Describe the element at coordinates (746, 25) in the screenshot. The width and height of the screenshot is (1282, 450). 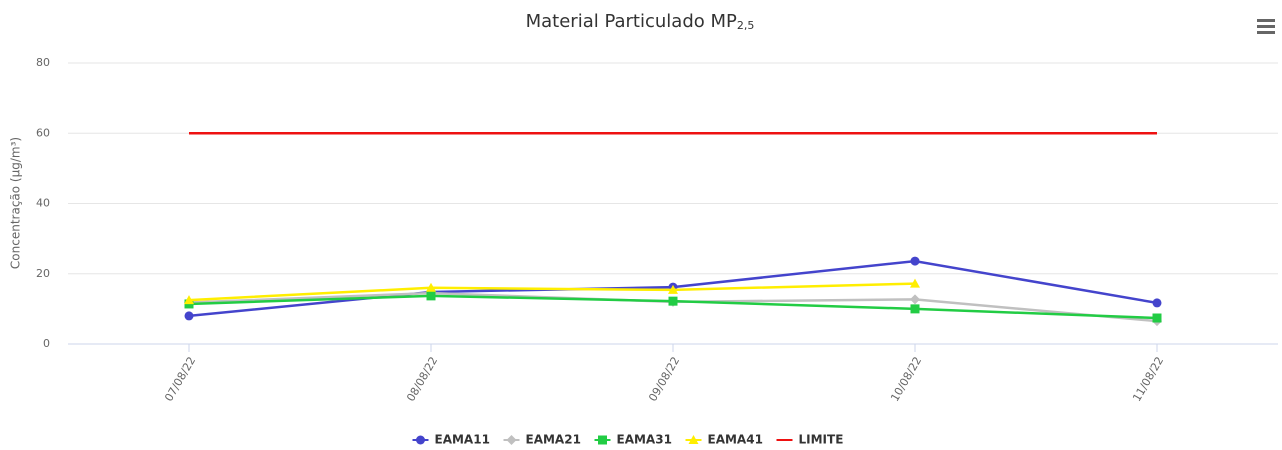
I see `title-subscript: 2,5` at that location.